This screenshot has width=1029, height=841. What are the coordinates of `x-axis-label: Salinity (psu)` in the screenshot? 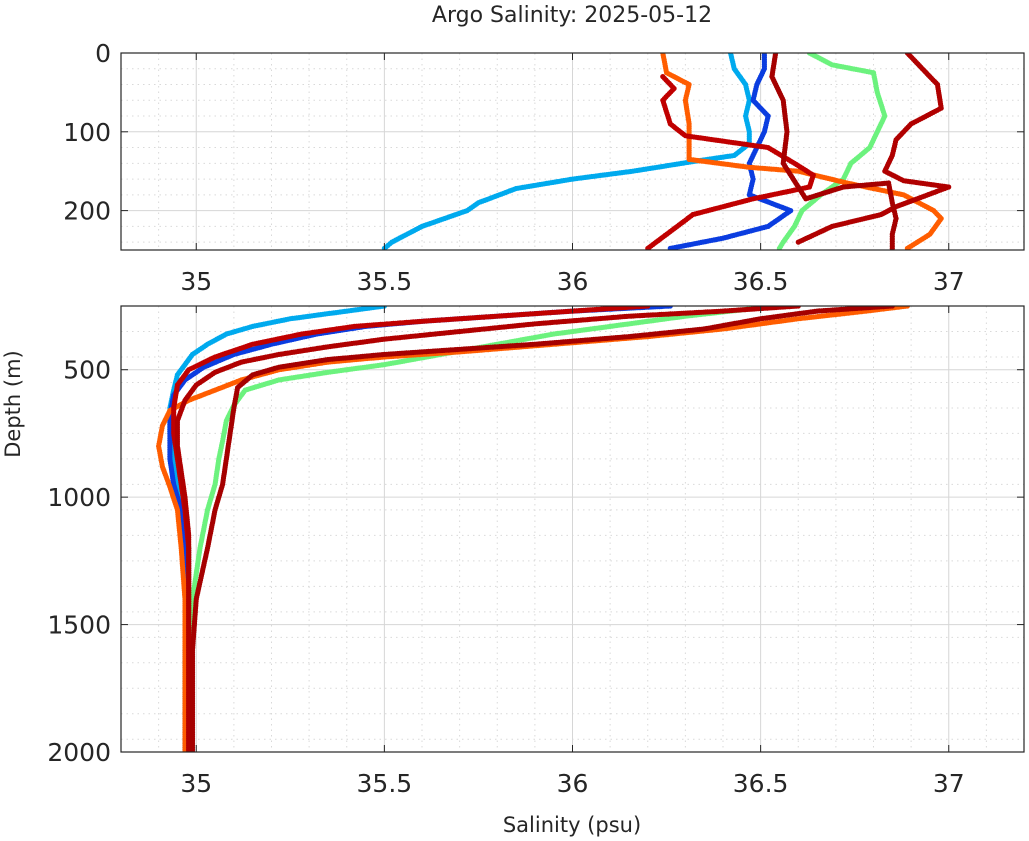 It's located at (572, 825).